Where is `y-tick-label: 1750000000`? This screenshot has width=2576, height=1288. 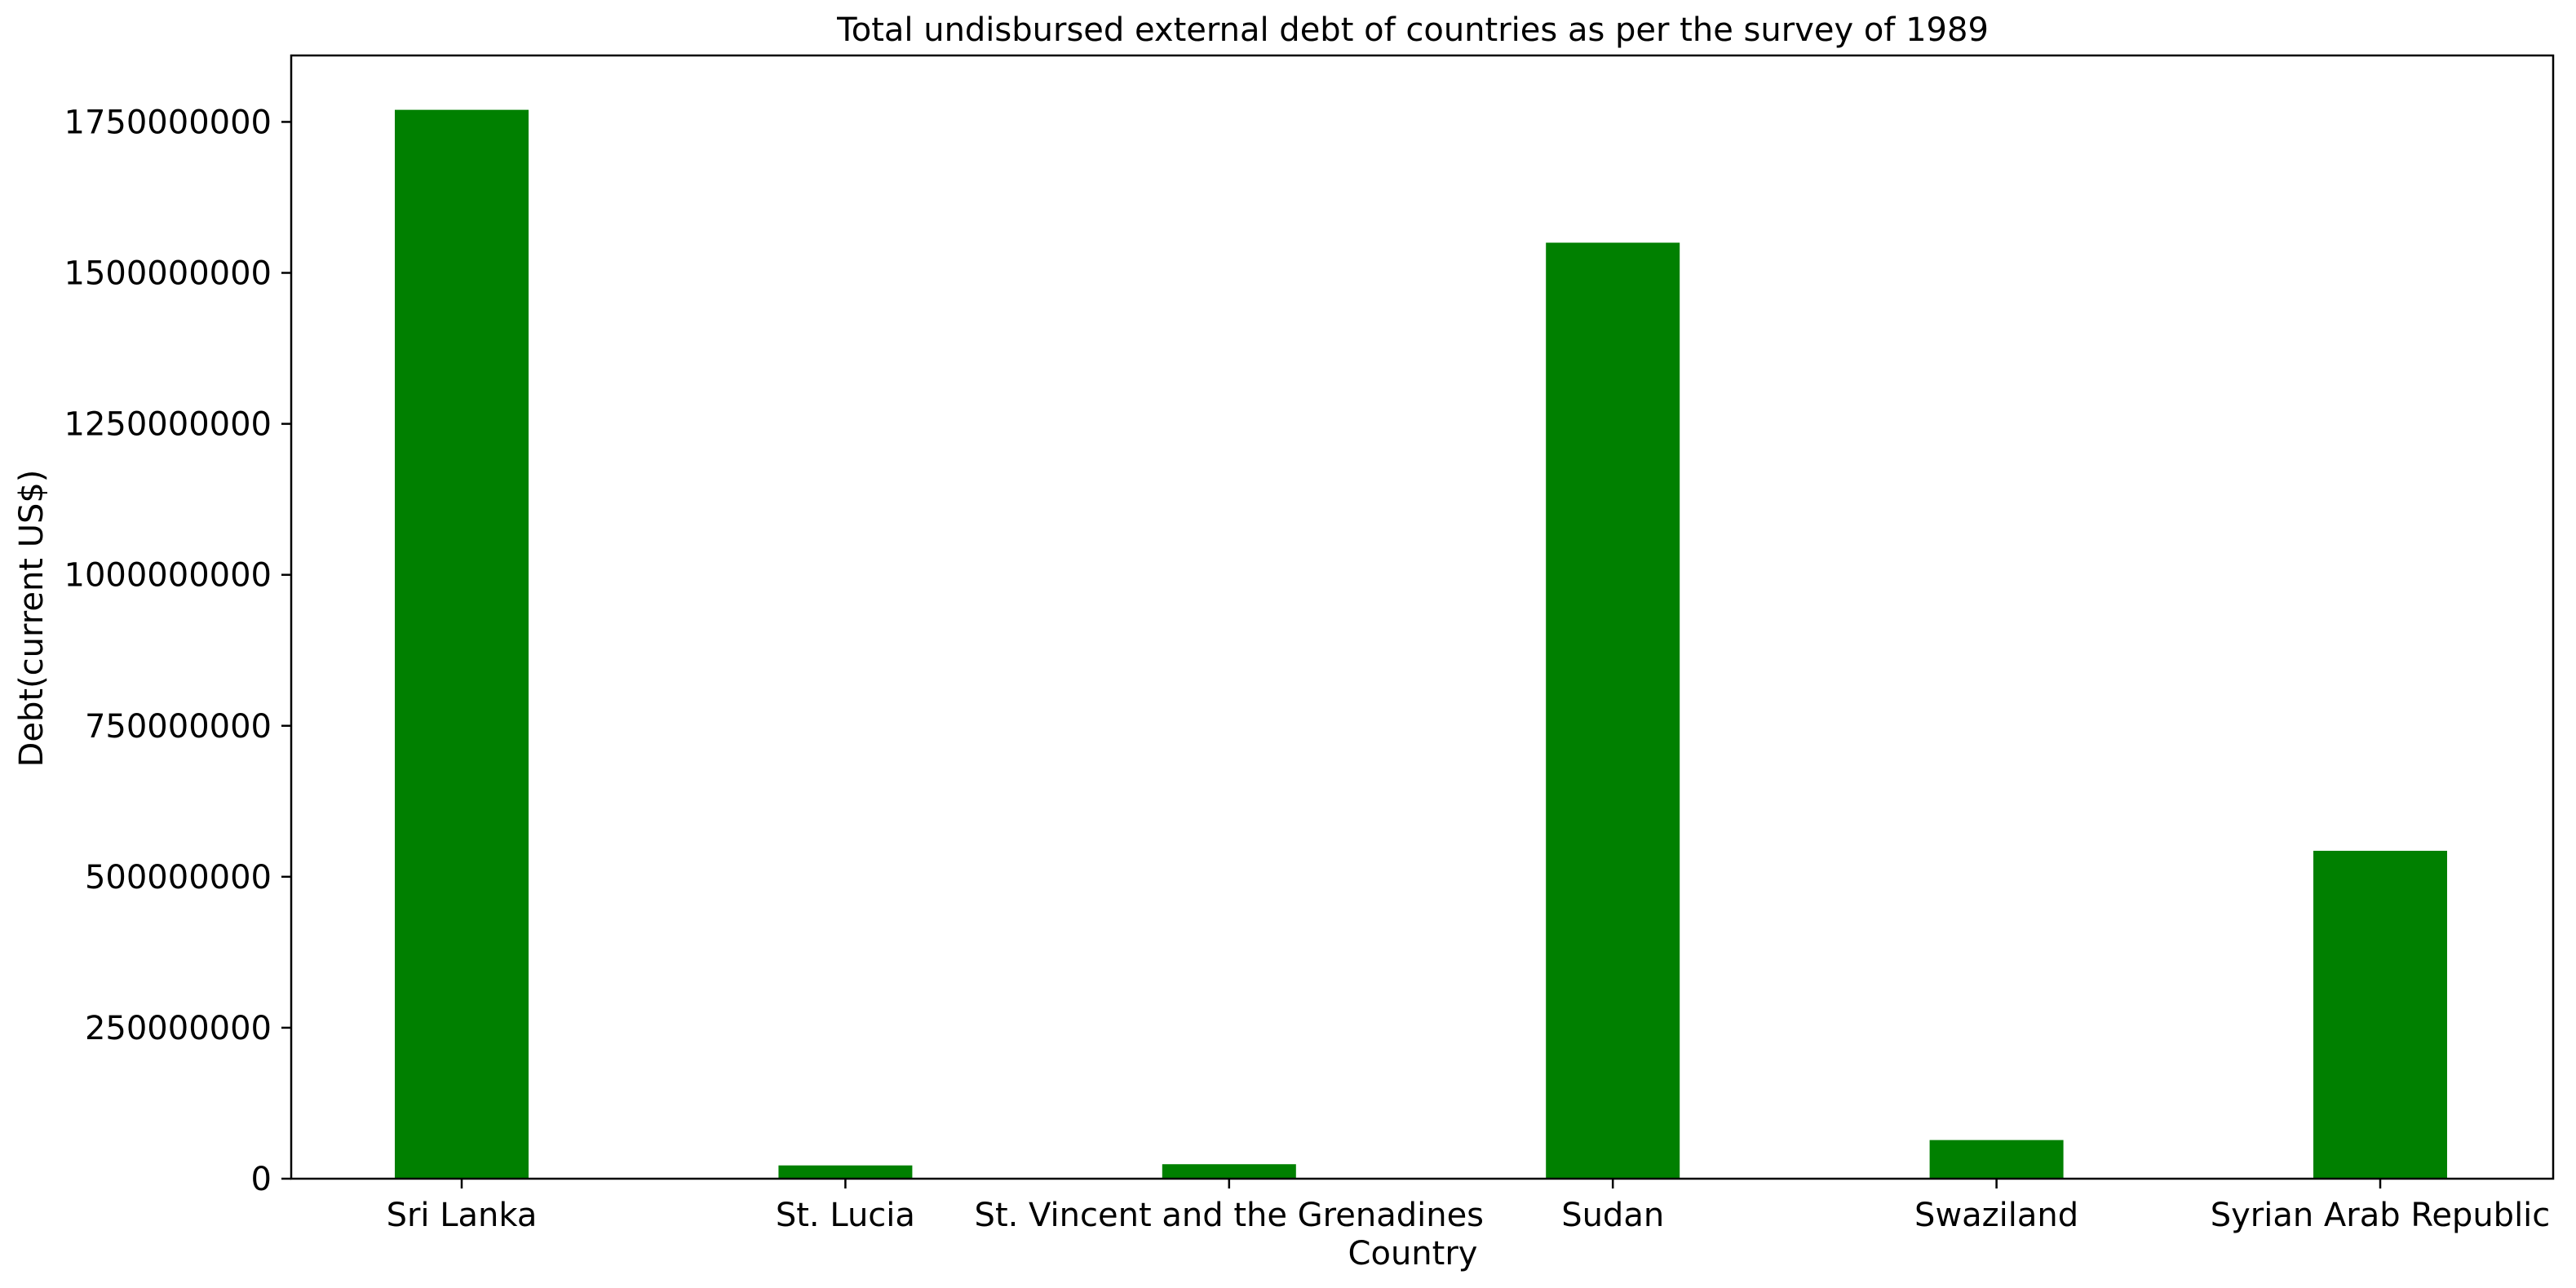 y-tick-label: 1750000000 is located at coordinates (168, 122).